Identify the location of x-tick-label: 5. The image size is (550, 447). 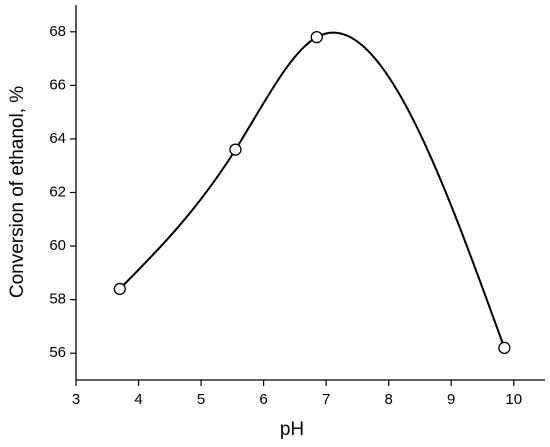
(201, 399).